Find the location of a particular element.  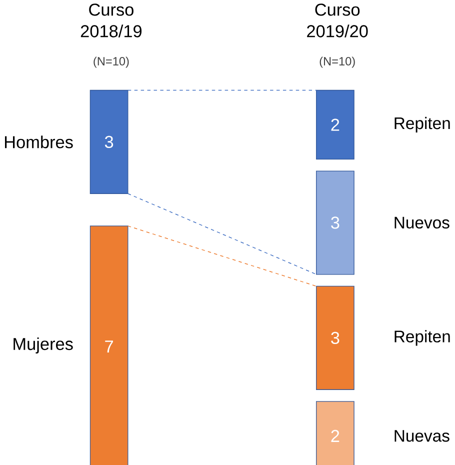

series-label: Mujeres is located at coordinates (44, 345).